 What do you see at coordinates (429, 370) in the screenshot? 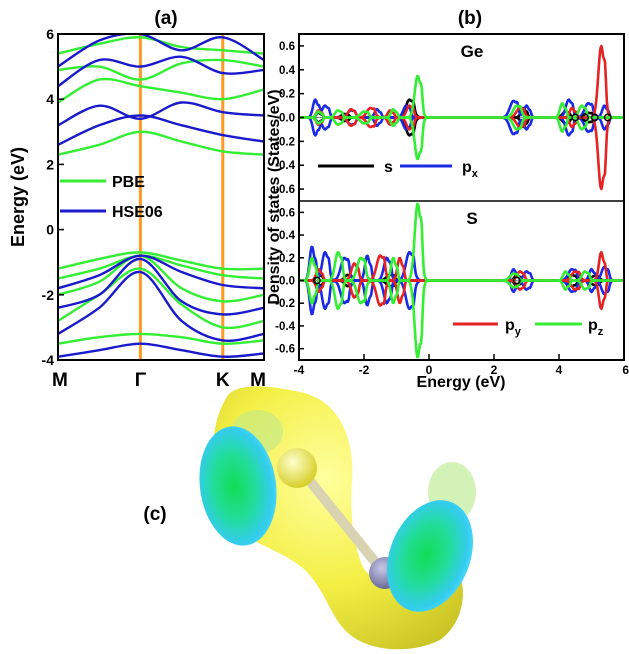
I see `dos-x-tick-label: 0` at bounding box center [429, 370].